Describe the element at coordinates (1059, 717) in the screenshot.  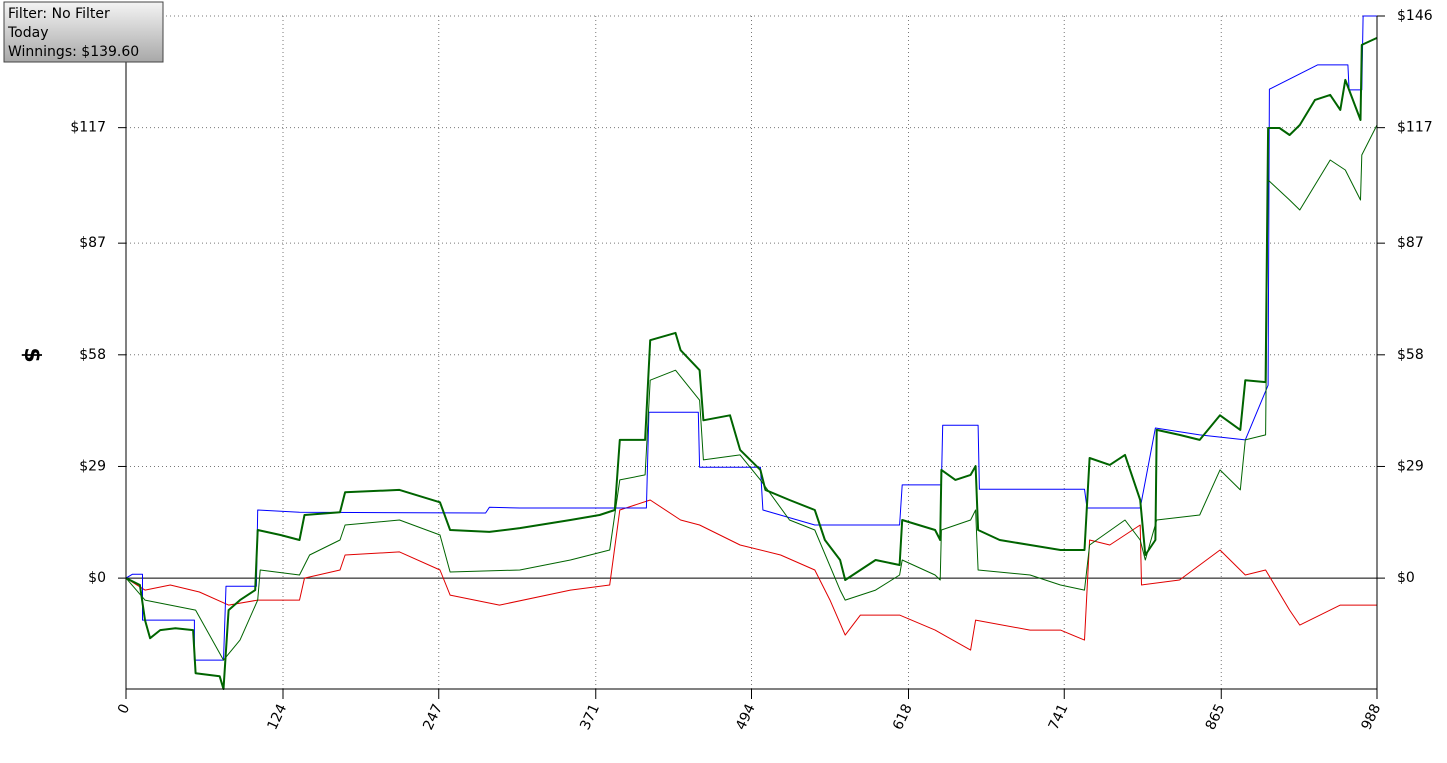
I see `x-tick-label: 741` at that location.